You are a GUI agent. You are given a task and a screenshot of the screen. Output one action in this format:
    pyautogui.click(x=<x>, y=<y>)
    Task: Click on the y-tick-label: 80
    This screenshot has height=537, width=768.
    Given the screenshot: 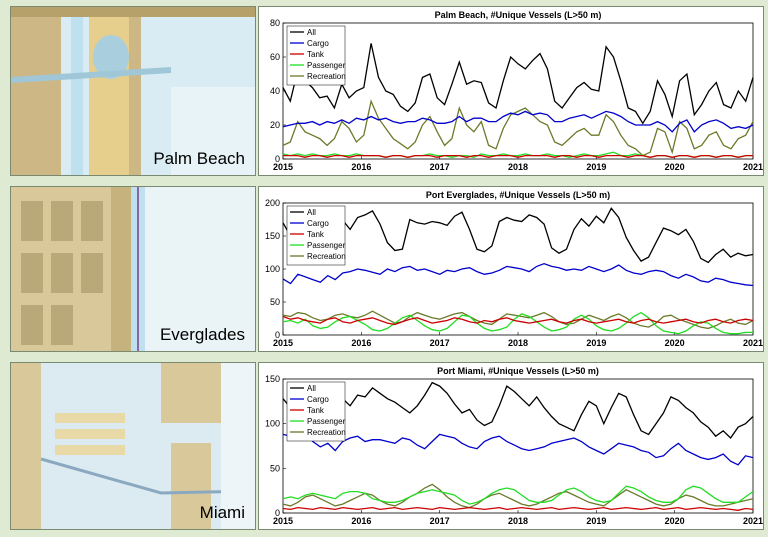 What is the action you would take?
    pyautogui.click(x=275, y=23)
    